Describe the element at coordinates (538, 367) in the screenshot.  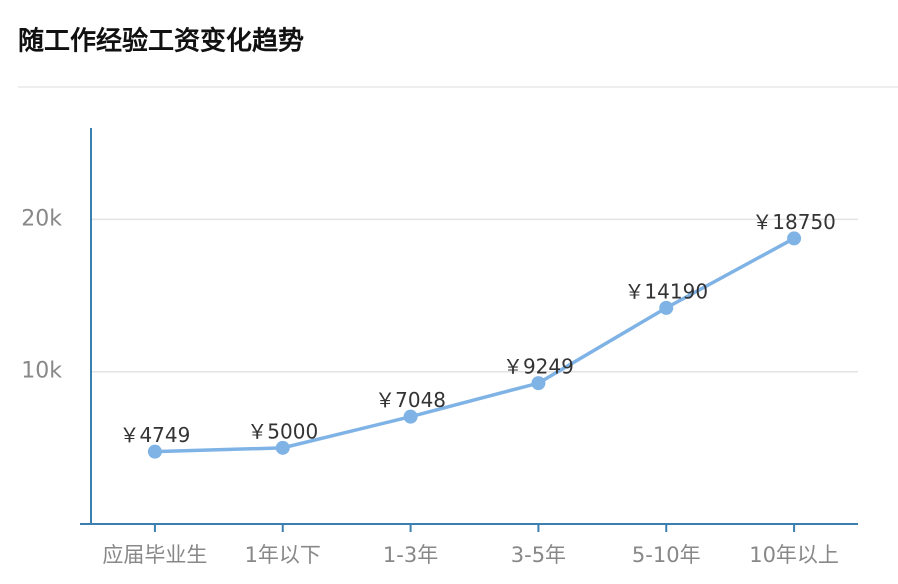
I see `data-label: ￥9249` at that location.